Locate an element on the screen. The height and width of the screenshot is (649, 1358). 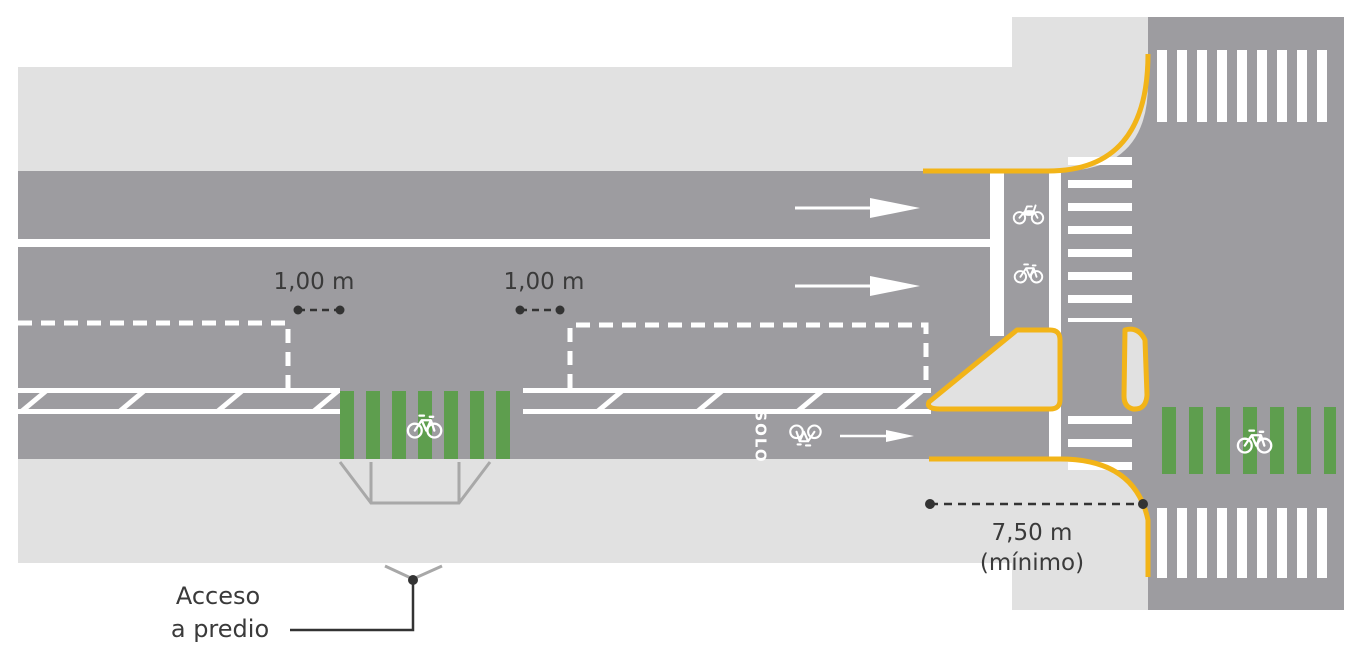
parking-bay-right is located at coordinates (748, 355).